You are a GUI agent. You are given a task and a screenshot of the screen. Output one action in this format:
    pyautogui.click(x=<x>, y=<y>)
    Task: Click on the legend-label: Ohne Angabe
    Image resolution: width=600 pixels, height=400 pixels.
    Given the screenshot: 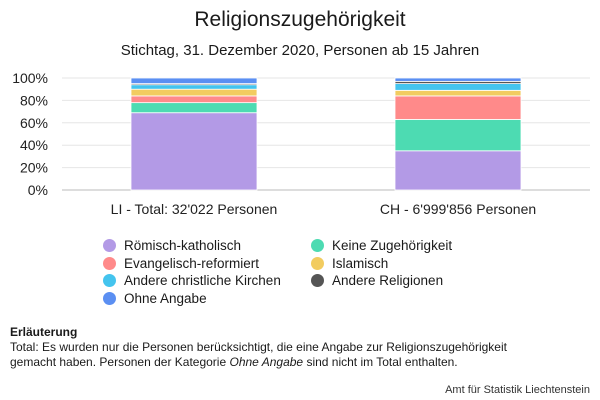 What is the action you would take?
    pyautogui.click(x=165, y=298)
    